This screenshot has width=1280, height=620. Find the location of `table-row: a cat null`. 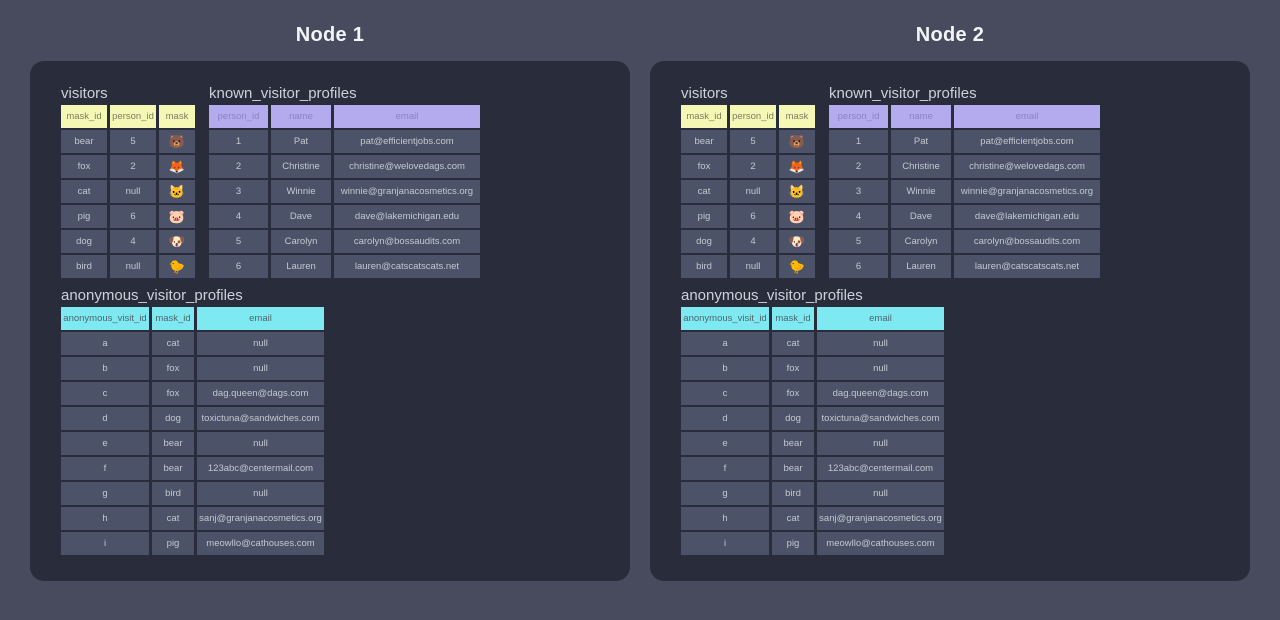

table-row: a cat null is located at coordinates (192, 343).